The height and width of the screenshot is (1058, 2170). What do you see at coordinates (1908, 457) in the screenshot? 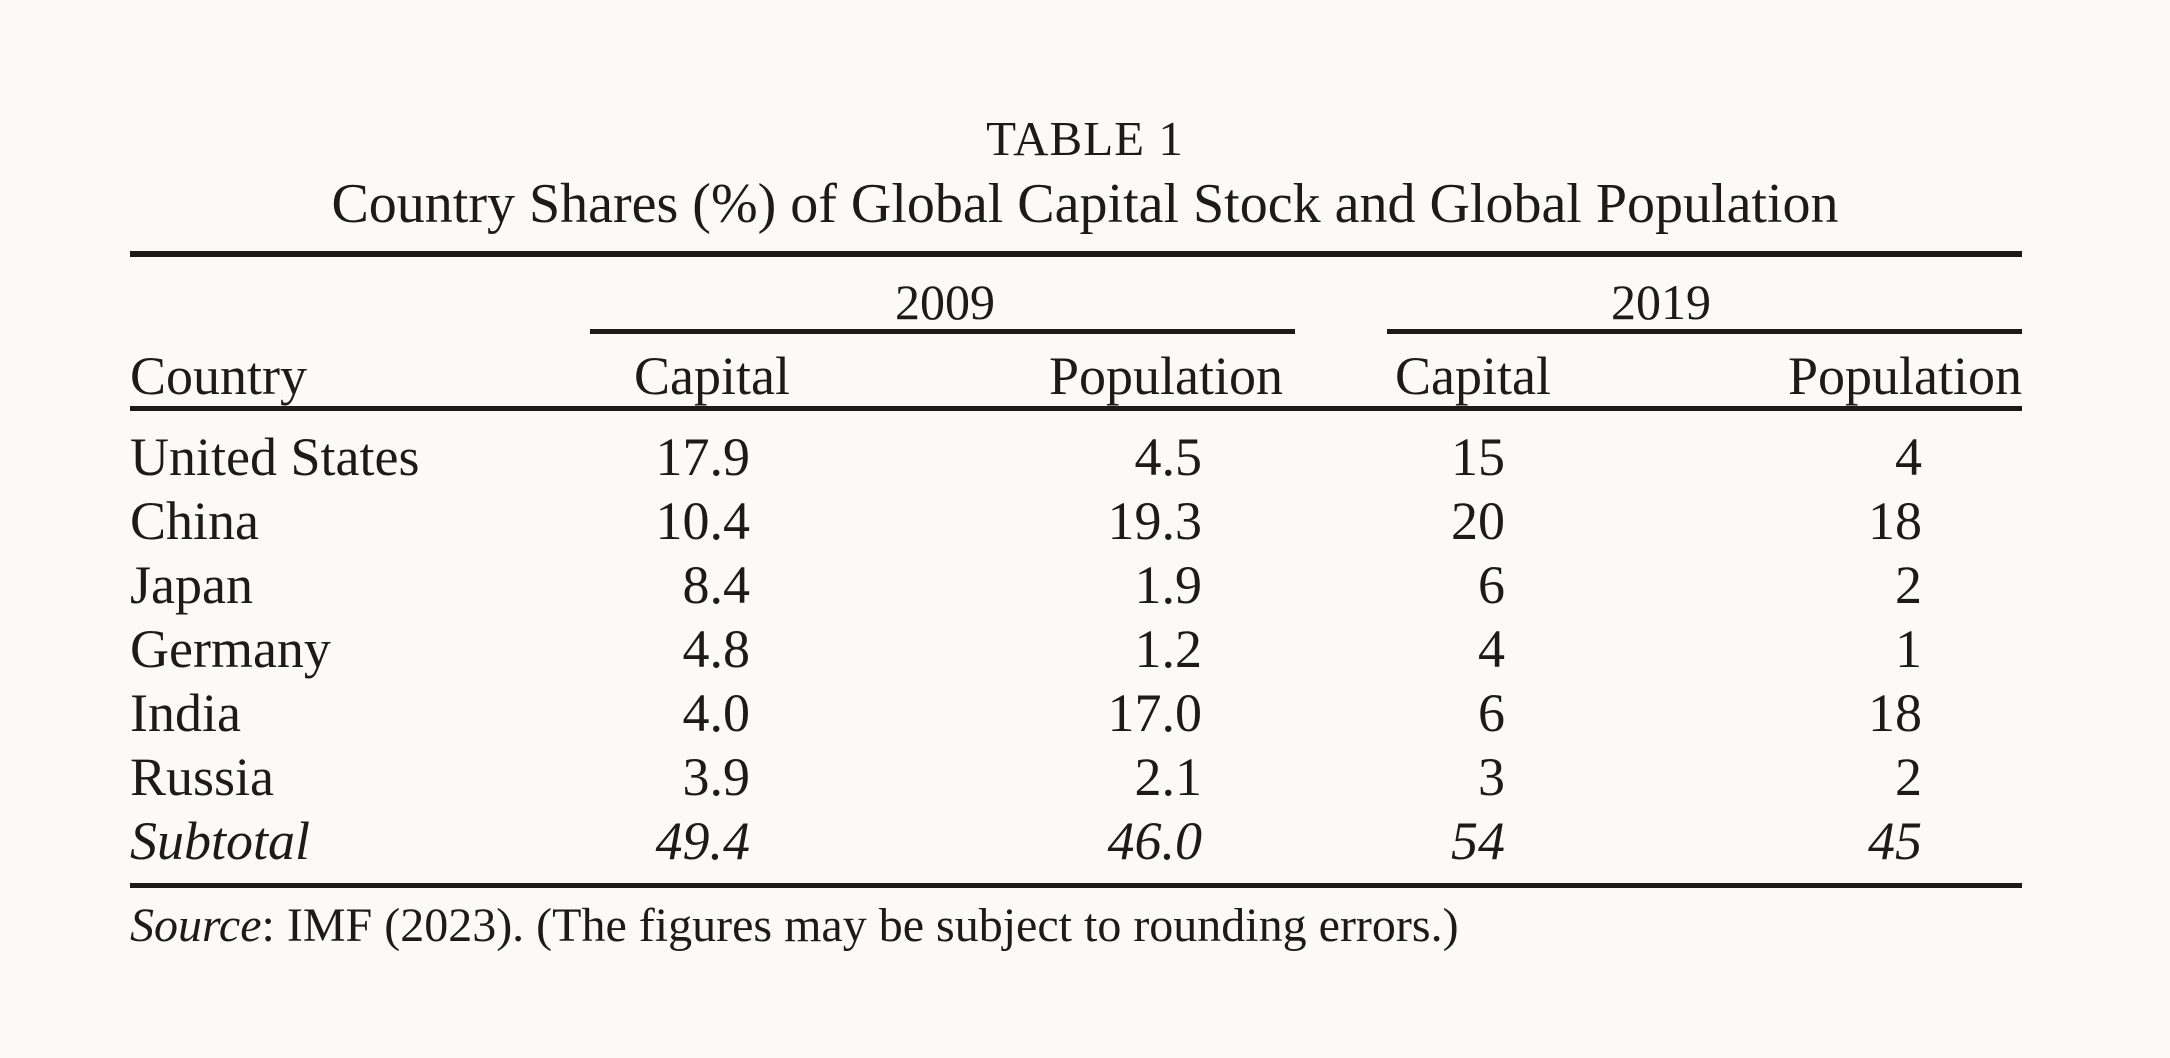
I see `cell-population-2019: 4` at bounding box center [1908, 457].